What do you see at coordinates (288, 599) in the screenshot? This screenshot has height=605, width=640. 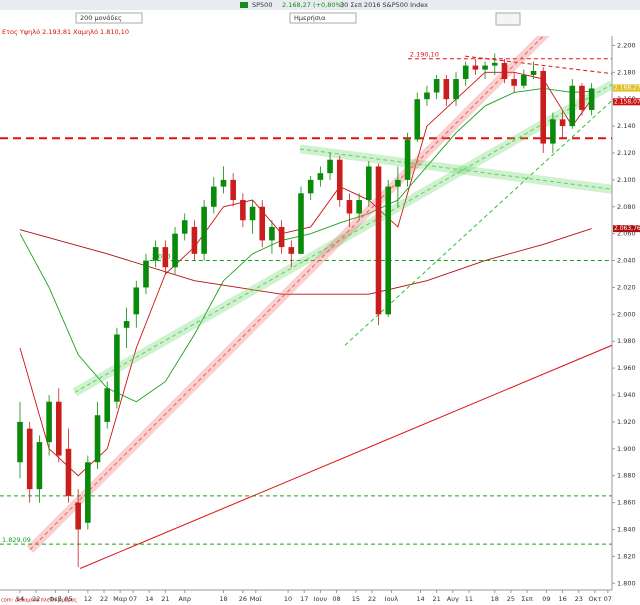 I see `x-tick-label: 10` at bounding box center [288, 599].